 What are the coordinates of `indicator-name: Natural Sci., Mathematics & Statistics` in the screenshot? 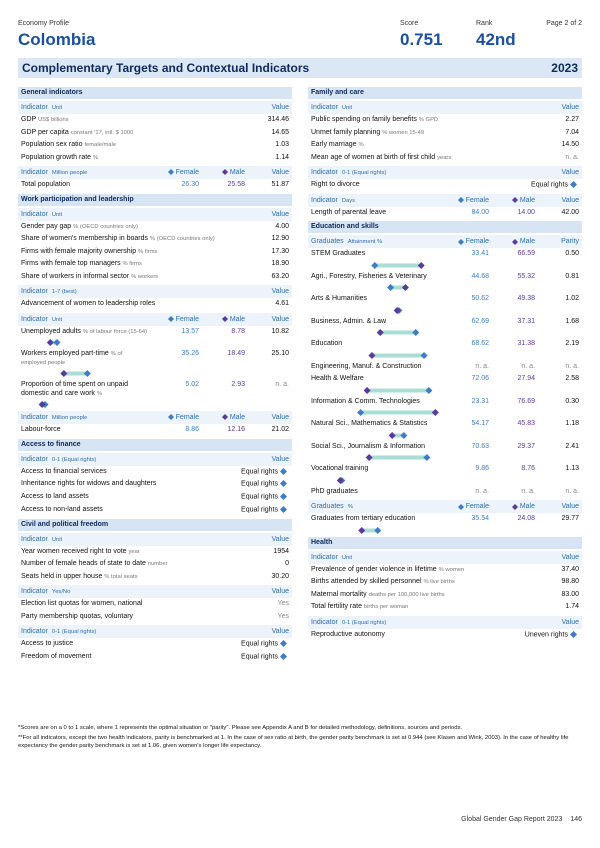 It's located at (369, 424).